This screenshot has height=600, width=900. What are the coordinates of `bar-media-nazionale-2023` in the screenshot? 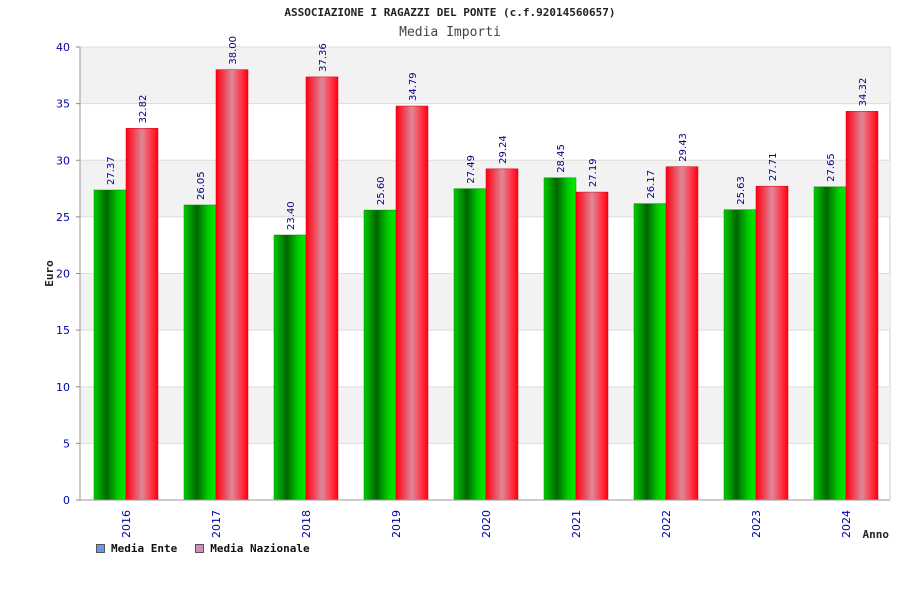 It's located at (772, 343).